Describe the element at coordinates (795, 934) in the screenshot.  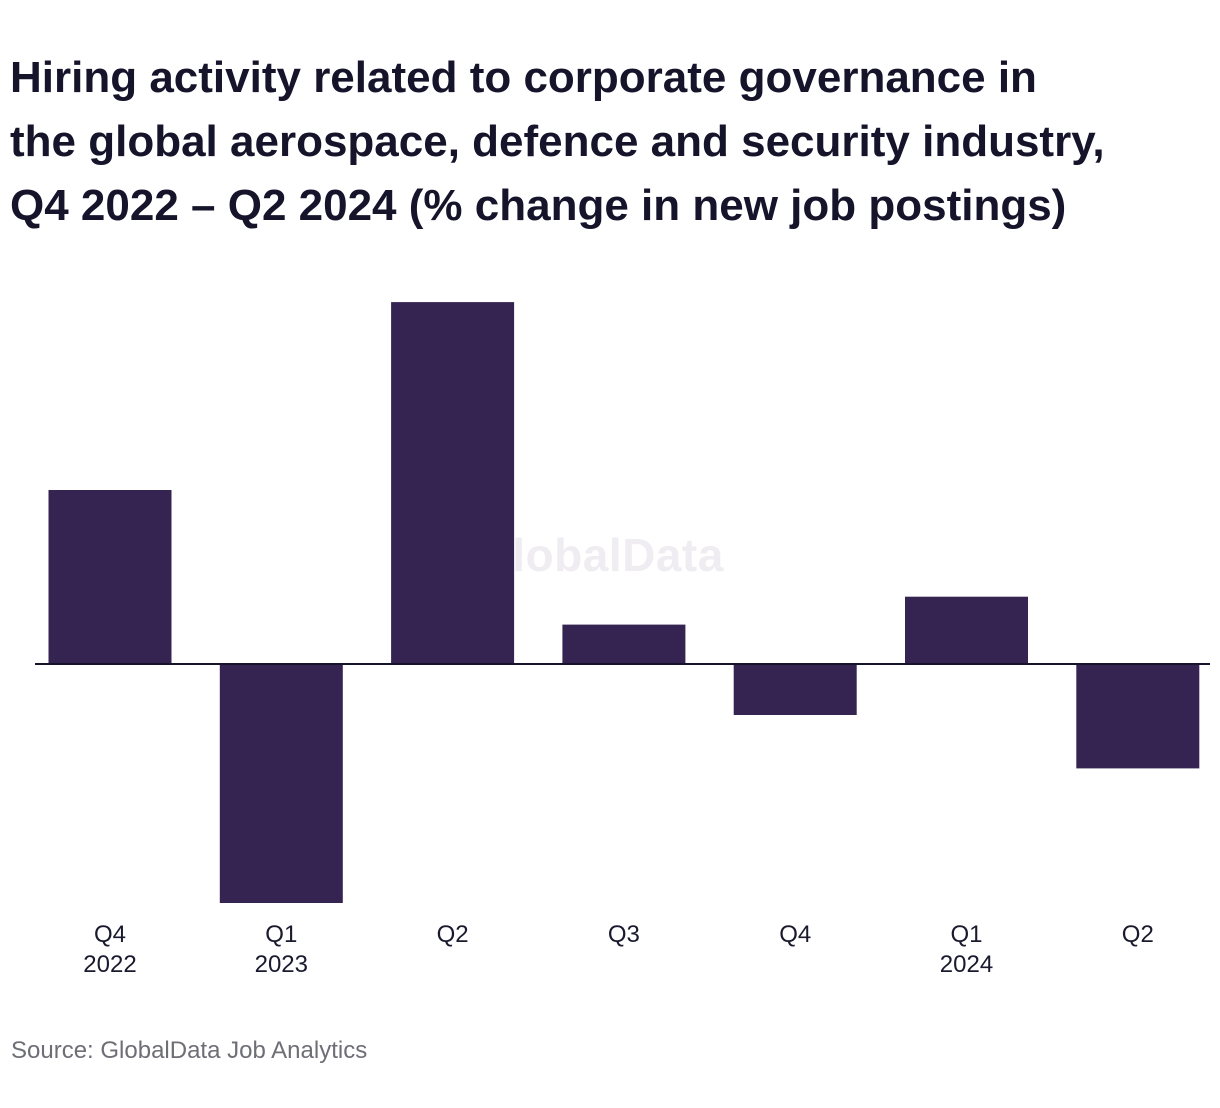
I see `x-tick-label-4: Q4` at that location.